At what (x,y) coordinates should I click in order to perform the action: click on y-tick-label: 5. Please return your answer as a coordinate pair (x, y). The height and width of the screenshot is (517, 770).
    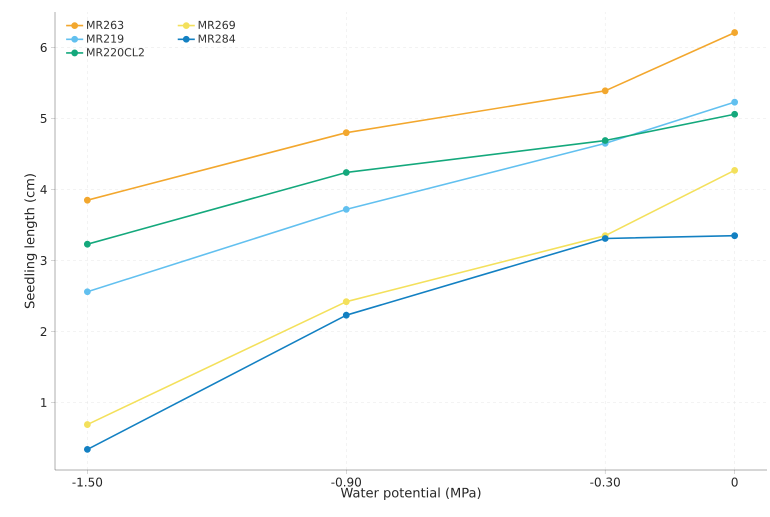
    Looking at the image, I should click on (43, 118).